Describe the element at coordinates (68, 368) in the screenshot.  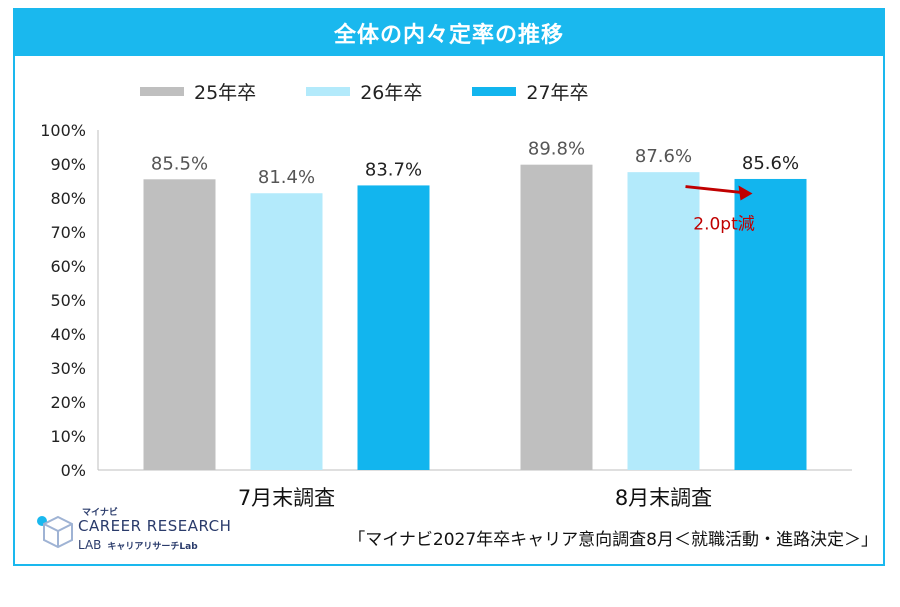
I see `y-tick-label: 30%` at that location.